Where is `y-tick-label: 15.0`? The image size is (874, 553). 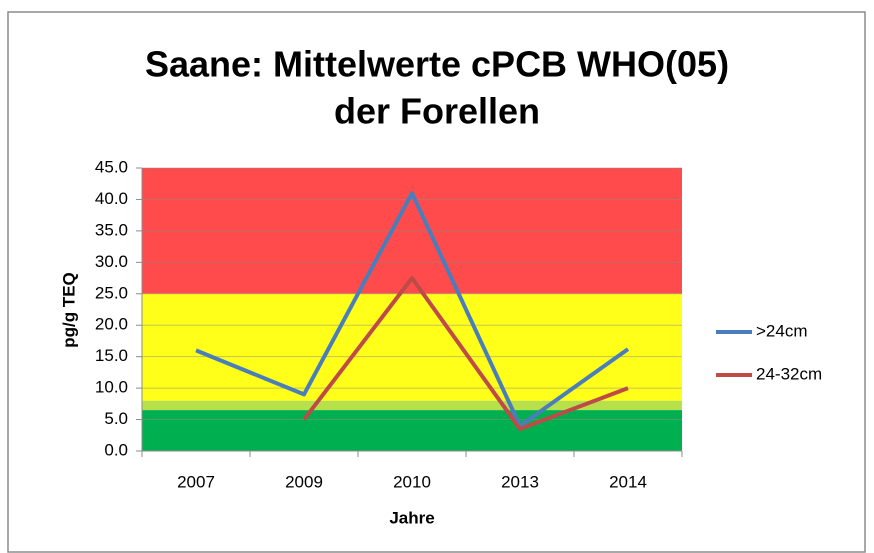 y-tick-label: 15.0 is located at coordinates (111, 355).